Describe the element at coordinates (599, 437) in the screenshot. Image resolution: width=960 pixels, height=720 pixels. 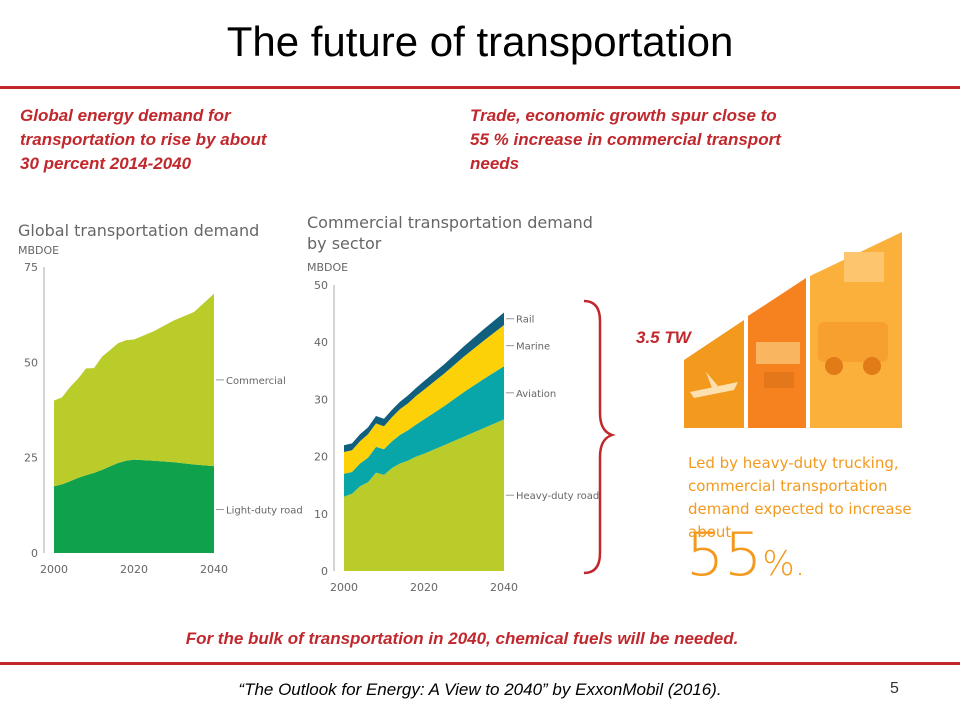
I see `brace-shape` at that location.